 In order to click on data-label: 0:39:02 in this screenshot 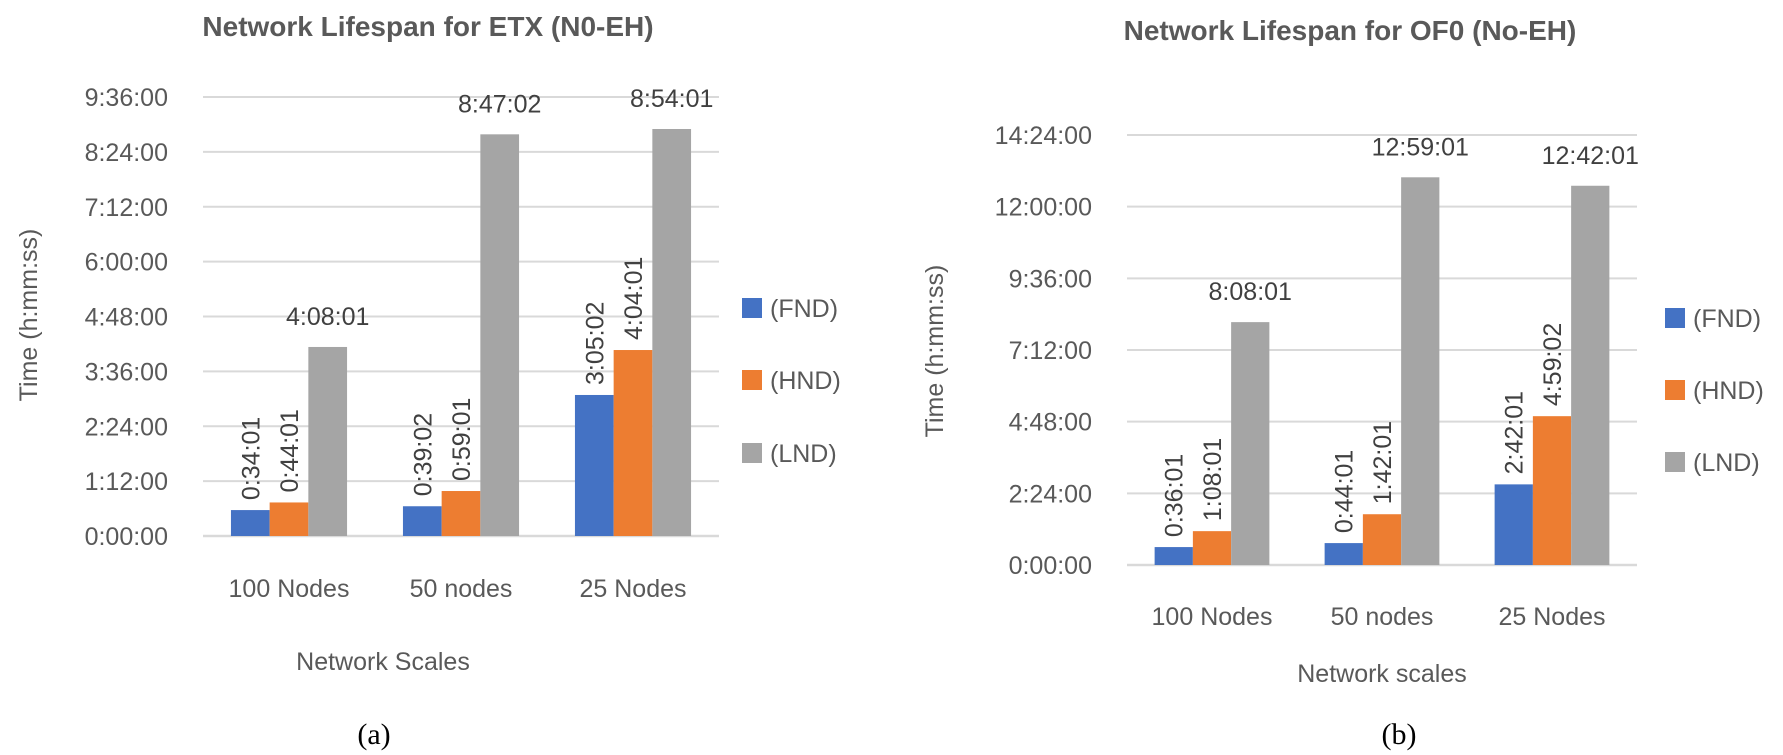, I will do `click(423, 454)`.